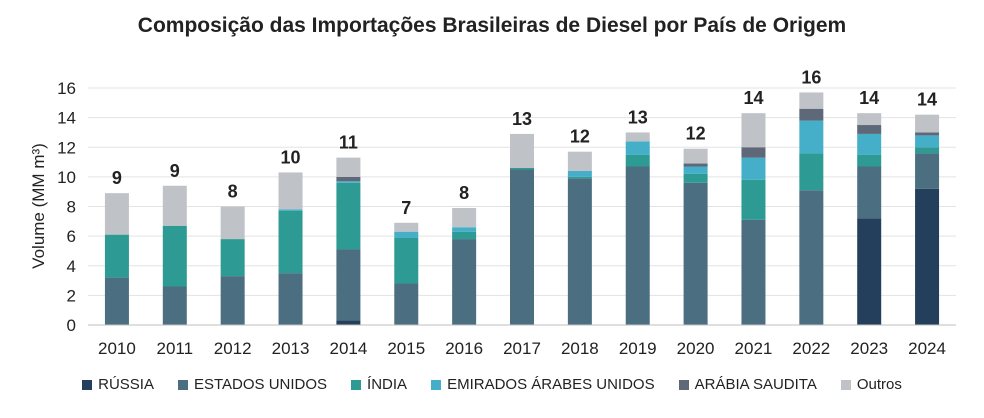 The image size is (984, 418). Describe the element at coordinates (348, 348) in the screenshot. I see `x-tick-label: 2014` at that location.